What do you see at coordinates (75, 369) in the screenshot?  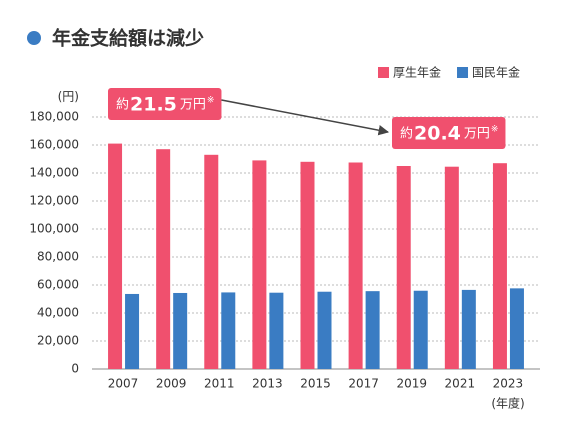 I see `y-tick-label: 0` at bounding box center [75, 369].